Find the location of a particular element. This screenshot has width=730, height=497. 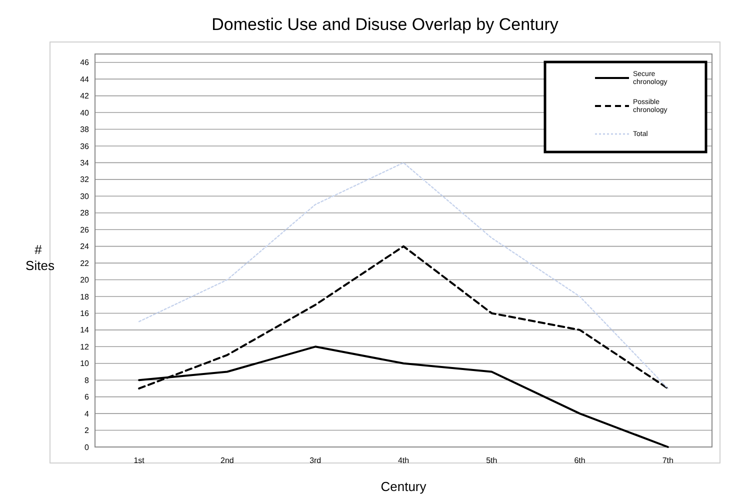

x-tick-label: 4th is located at coordinates (404, 460).